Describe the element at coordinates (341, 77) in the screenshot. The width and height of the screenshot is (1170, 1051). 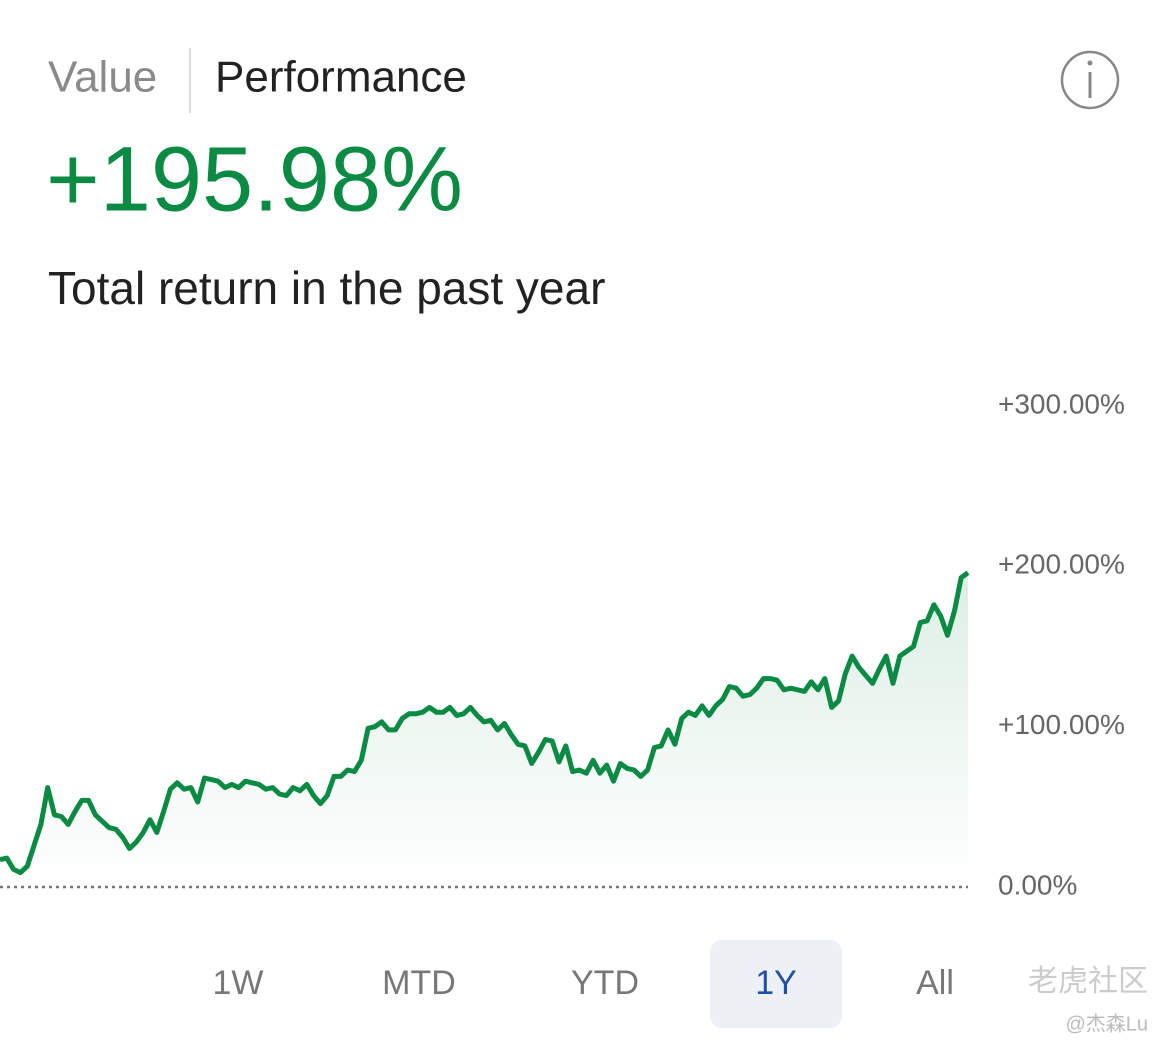
I see `tab: Performance` at that location.